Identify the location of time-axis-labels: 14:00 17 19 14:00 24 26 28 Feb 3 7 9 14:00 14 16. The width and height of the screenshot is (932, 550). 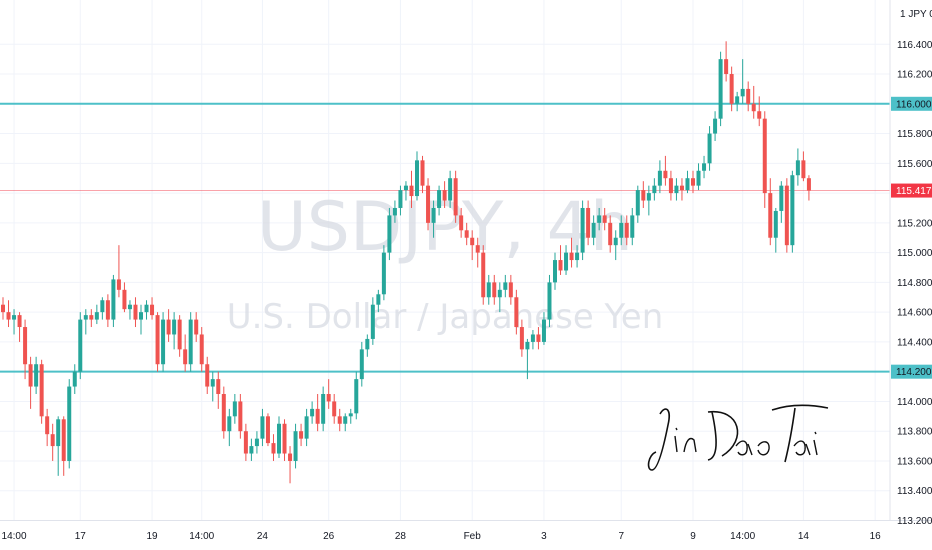
(442, 536).